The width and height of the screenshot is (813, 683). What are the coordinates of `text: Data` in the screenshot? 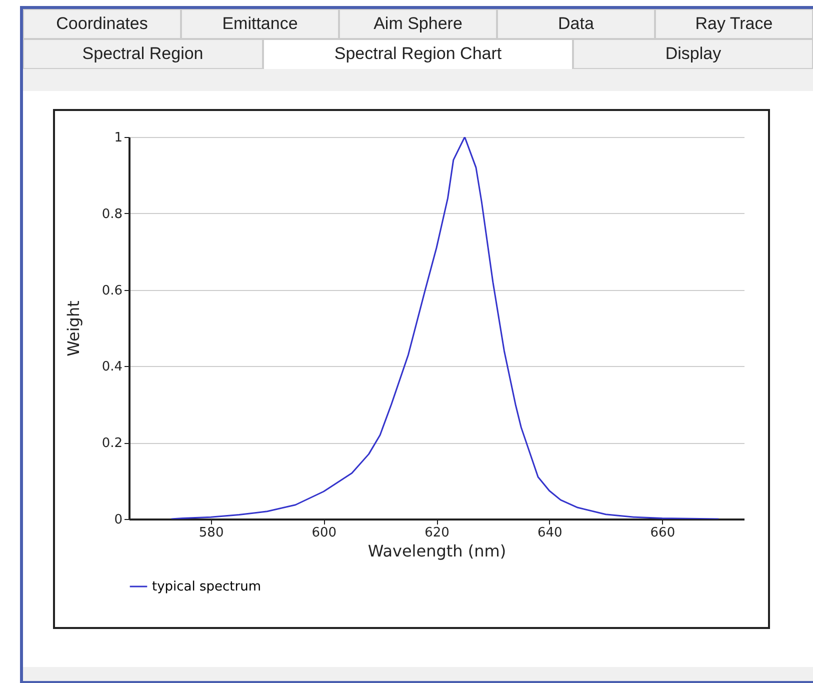 It's located at (576, 24).